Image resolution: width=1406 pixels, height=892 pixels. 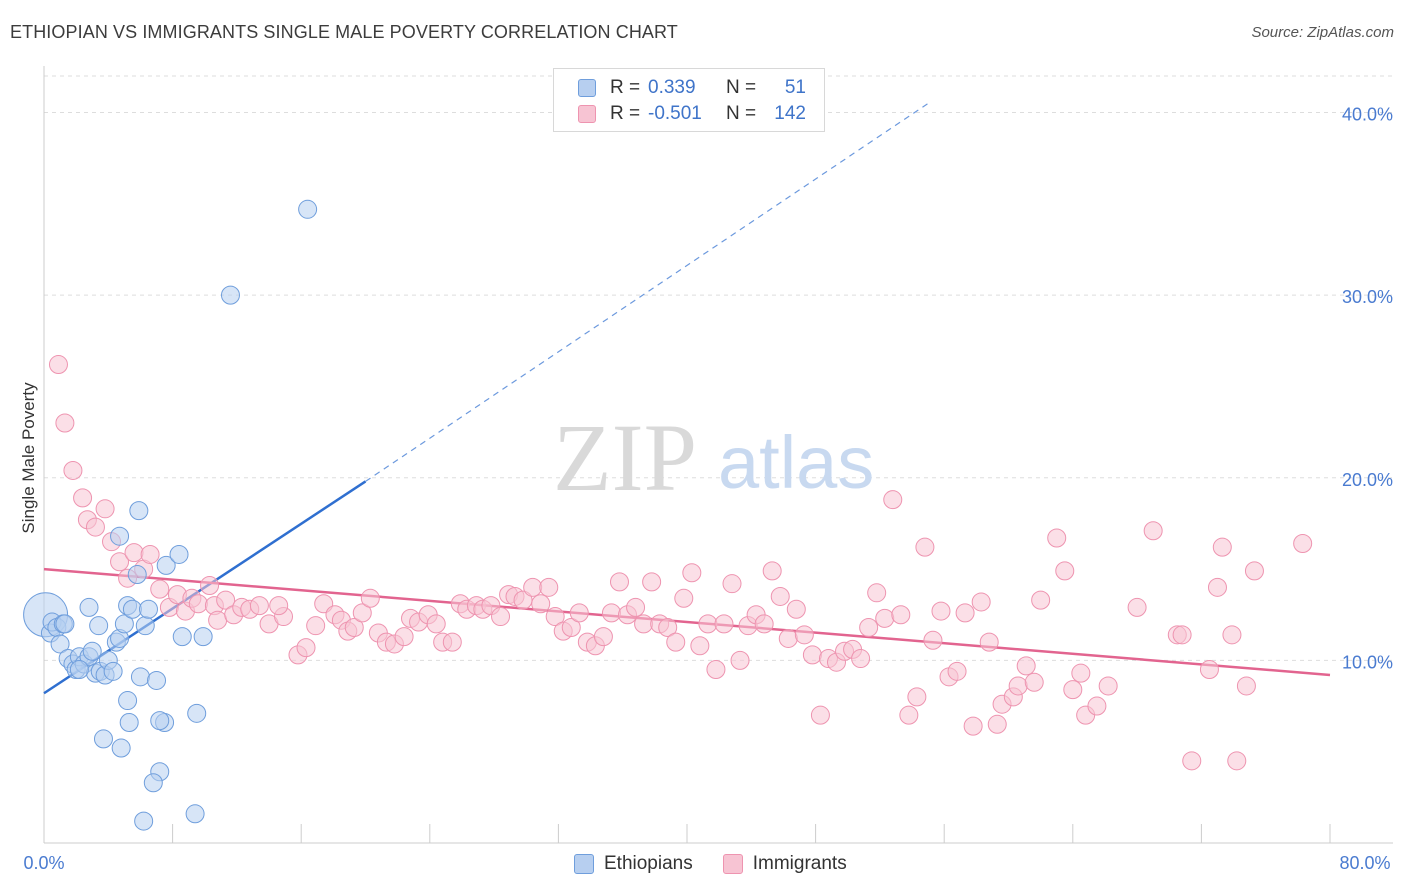 What do you see at coordinates (790, 113) in the screenshot?
I see `n-value: 142` at bounding box center [790, 113].